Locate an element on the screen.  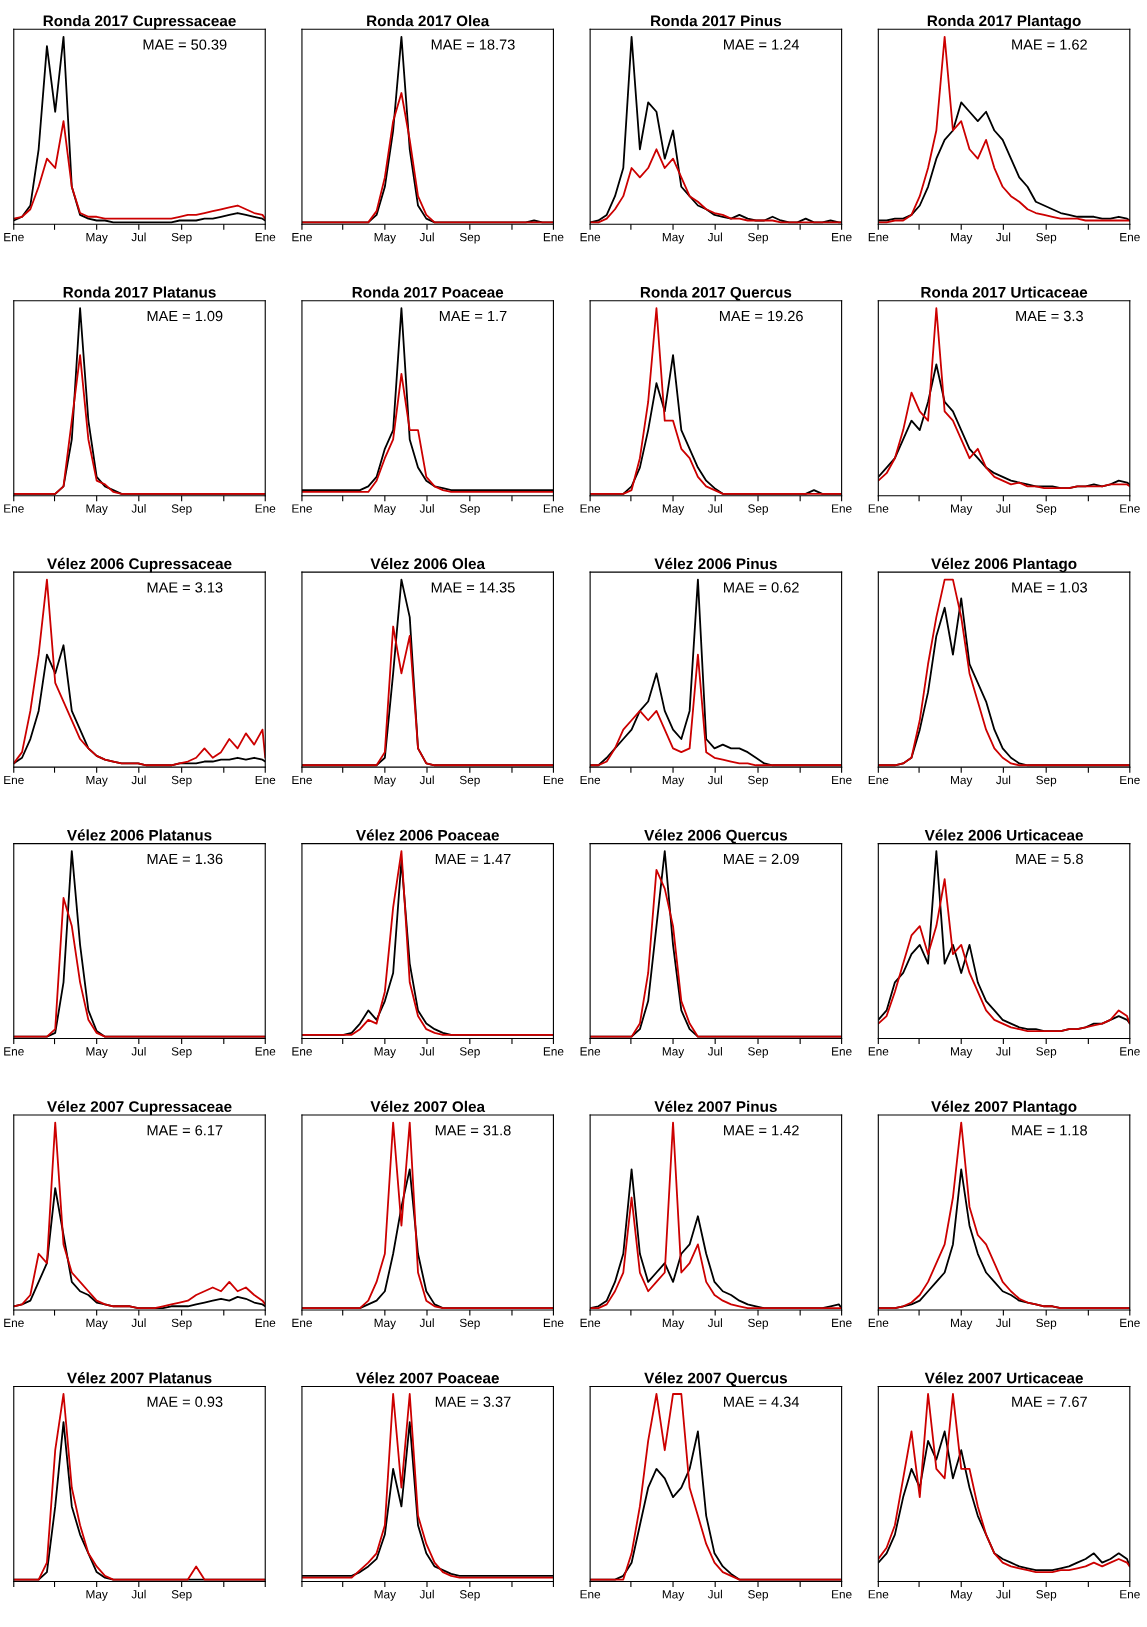
chart-title: Vélez 2007 Urticaceae is located at coordinates (1003, 1378).